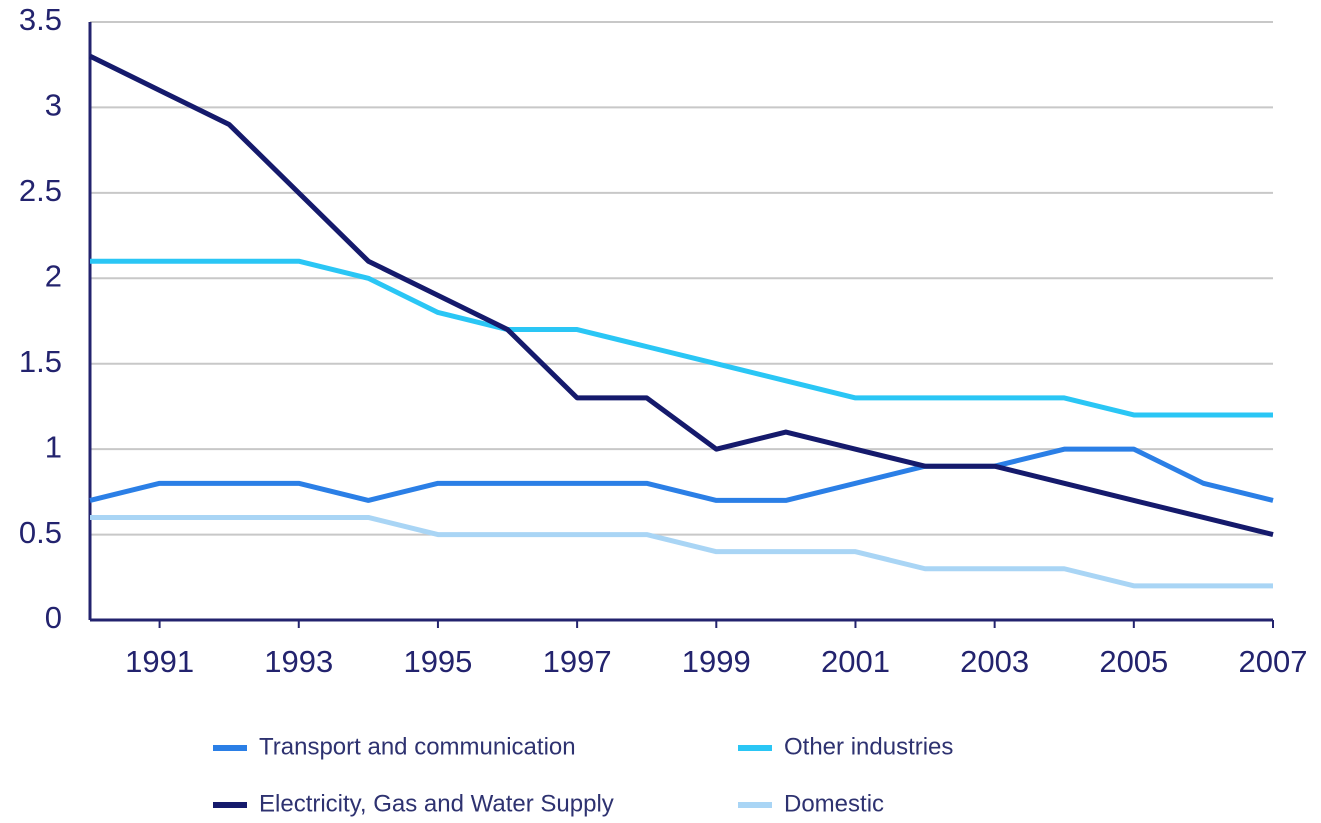  I want to click on x-tick-label: 2001, so click(855, 661).